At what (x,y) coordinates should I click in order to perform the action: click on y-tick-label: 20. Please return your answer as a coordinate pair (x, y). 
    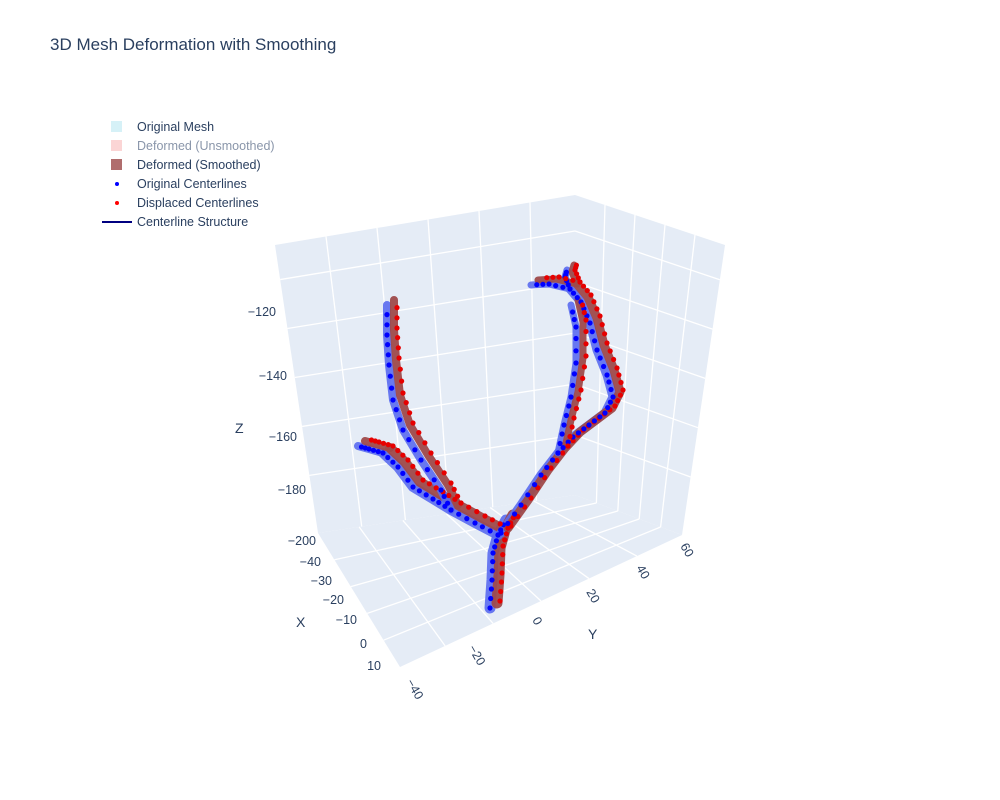
    Looking at the image, I should click on (592, 596).